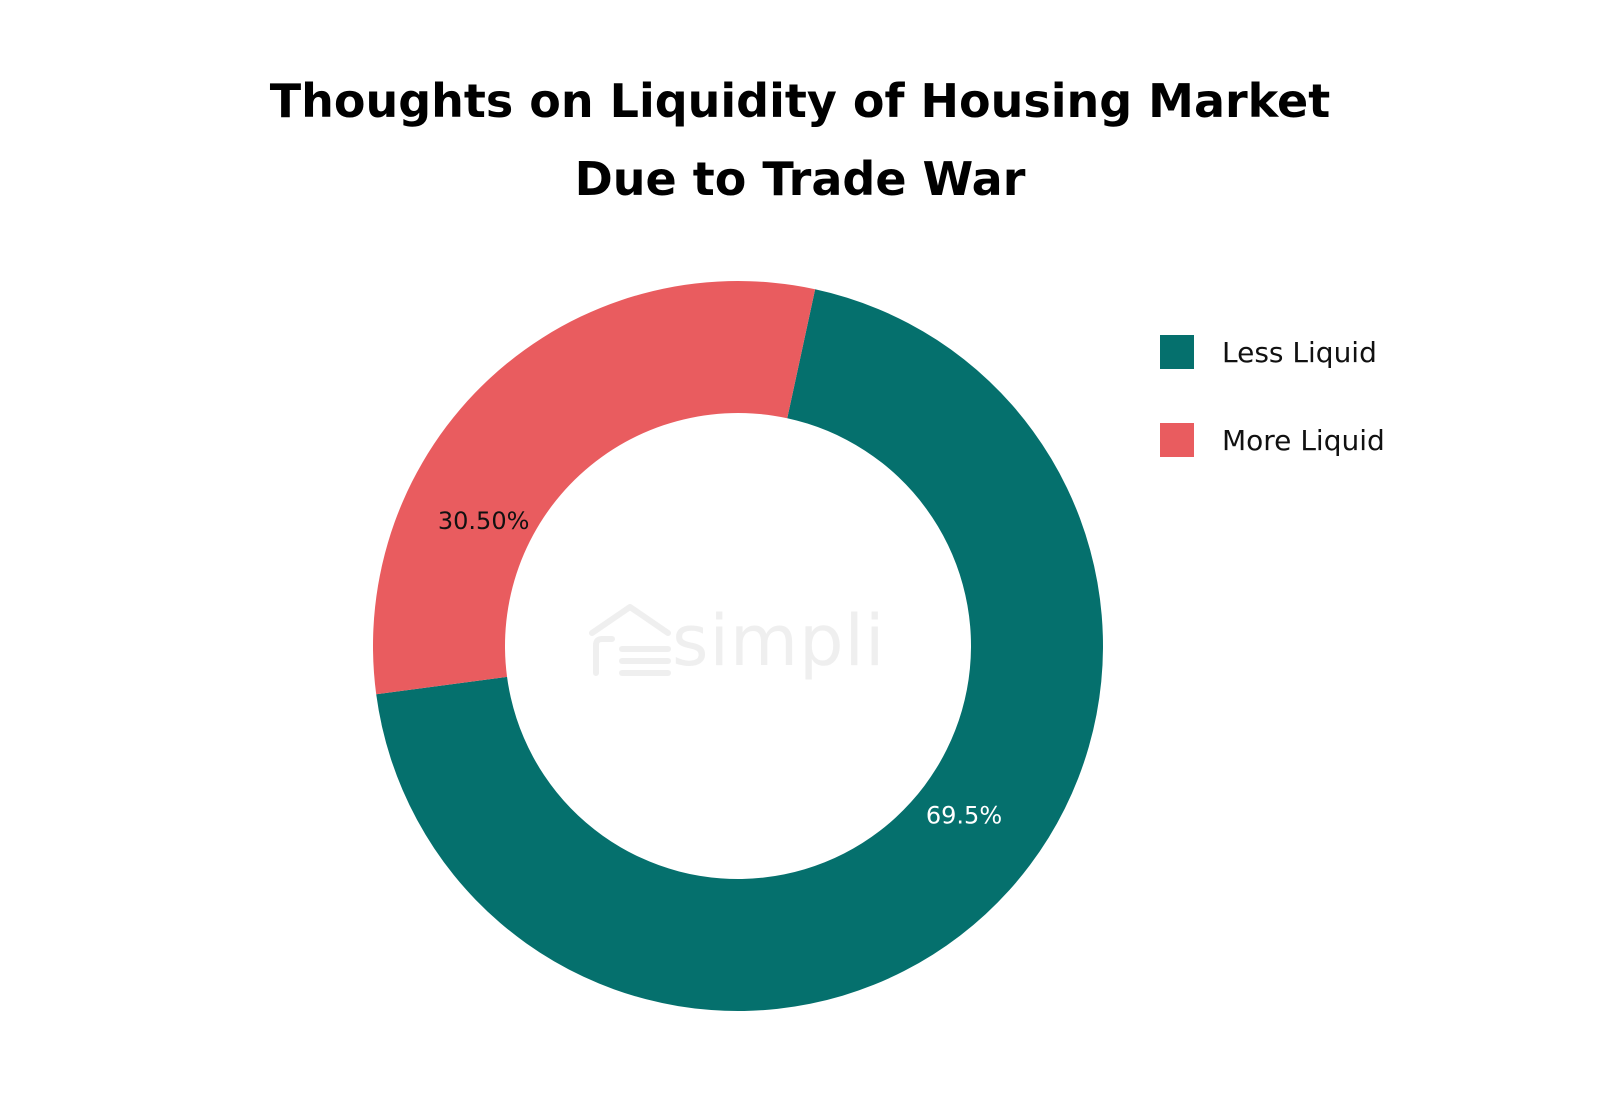  Describe the element at coordinates (1177, 440) in the screenshot. I see `legend-swatch-more-liquid` at that location.